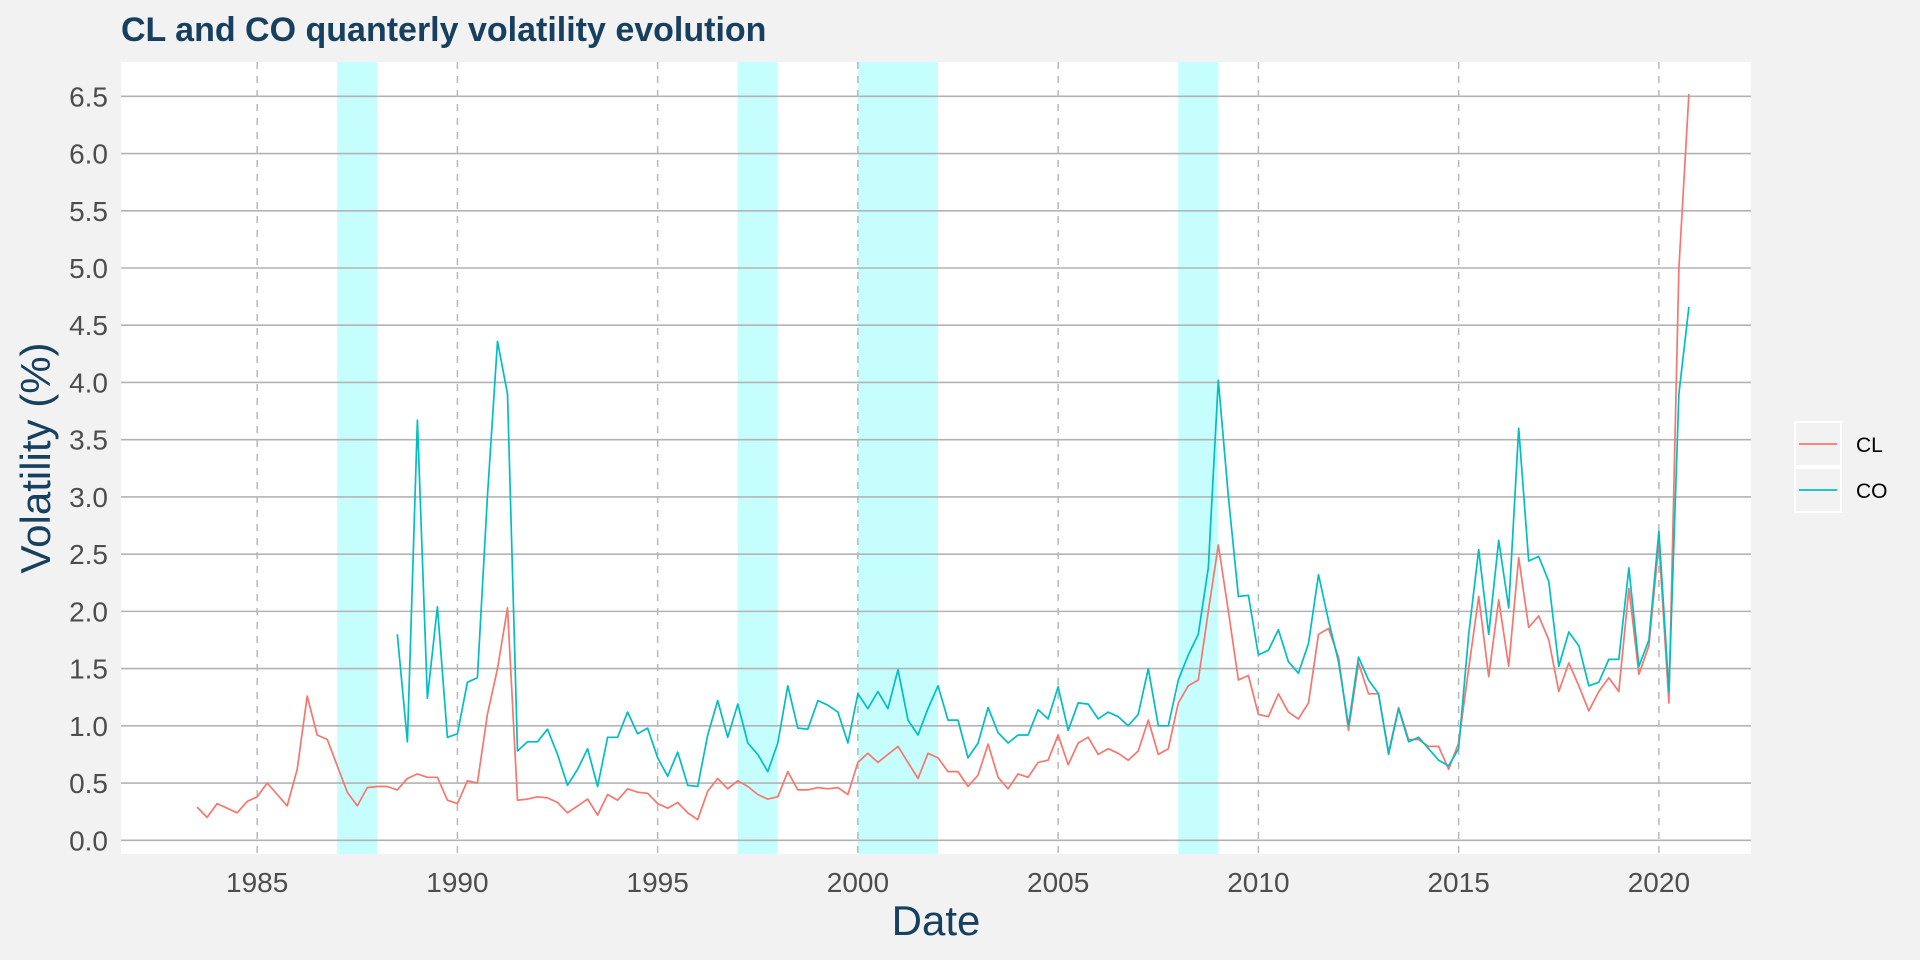  What do you see at coordinates (88, 440) in the screenshot?
I see `y-tick-label-7: 3.5` at bounding box center [88, 440].